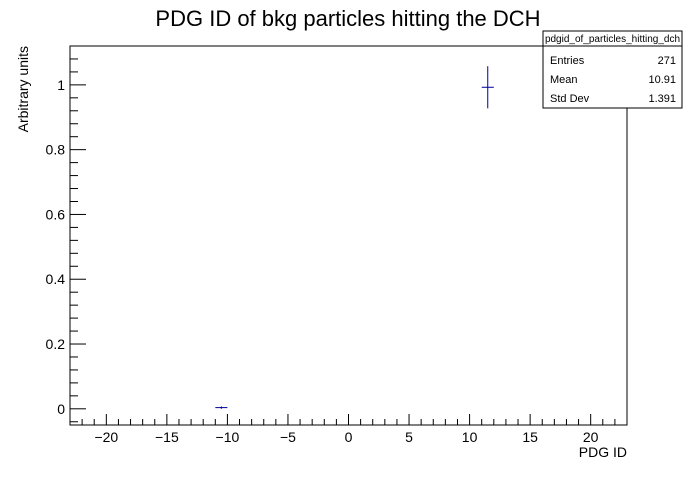 This screenshot has height=477, width=696. What do you see at coordinates (662, 99) in the screenshot?
I see `stats-stddev-value: 1.391` at bounding box center [662, 99].